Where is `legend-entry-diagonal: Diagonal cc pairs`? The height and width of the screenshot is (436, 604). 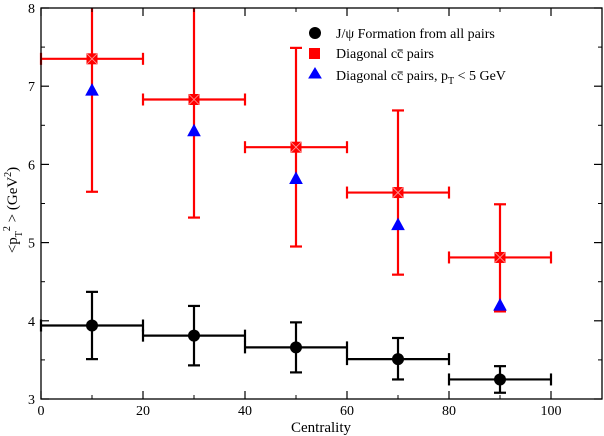 legend-entry-diagonal: Diagonal cc pairs is located at coordinates (371, 54).